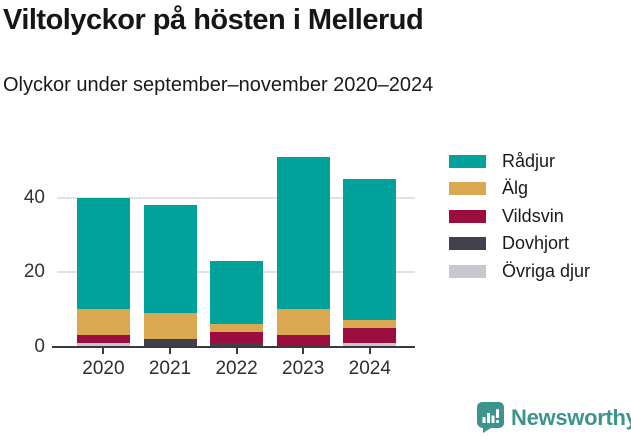 Image resolution: width=631 pixels, height=439 pixels. Describe the element at coordinates (103, 344) in the screenshot. I see `bar-2020-Övriga djur` at that location.